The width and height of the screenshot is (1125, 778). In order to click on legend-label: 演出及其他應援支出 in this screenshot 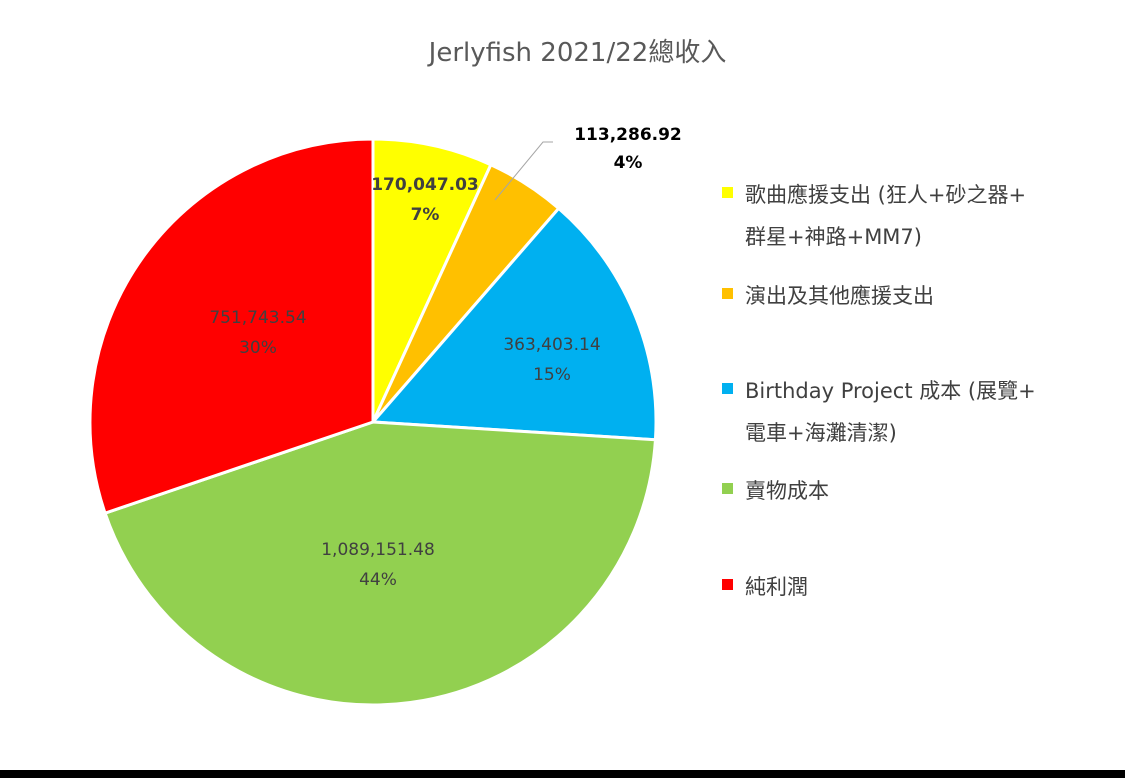, I will do `click(839, 296)`.